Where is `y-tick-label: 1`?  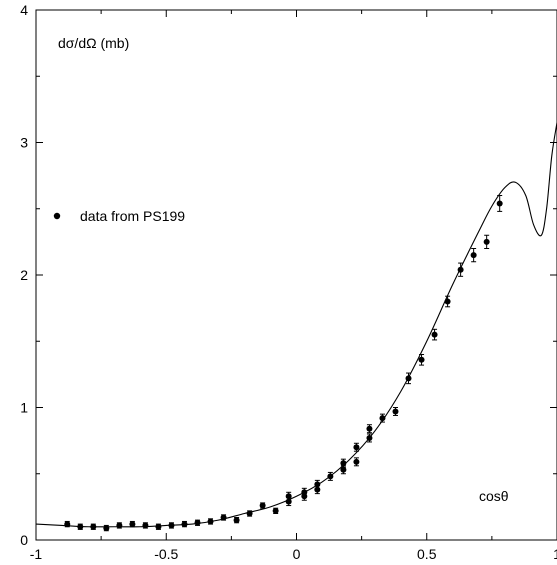
y-tick-label: 1 is located at coordinates (24, 408).